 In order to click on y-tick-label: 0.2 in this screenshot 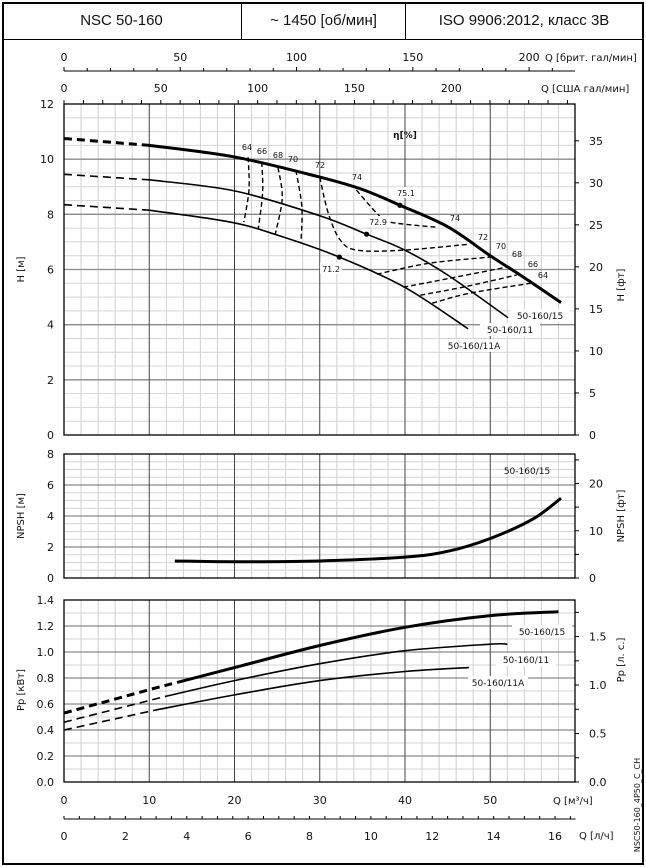, I will do `click(46, 756)`.